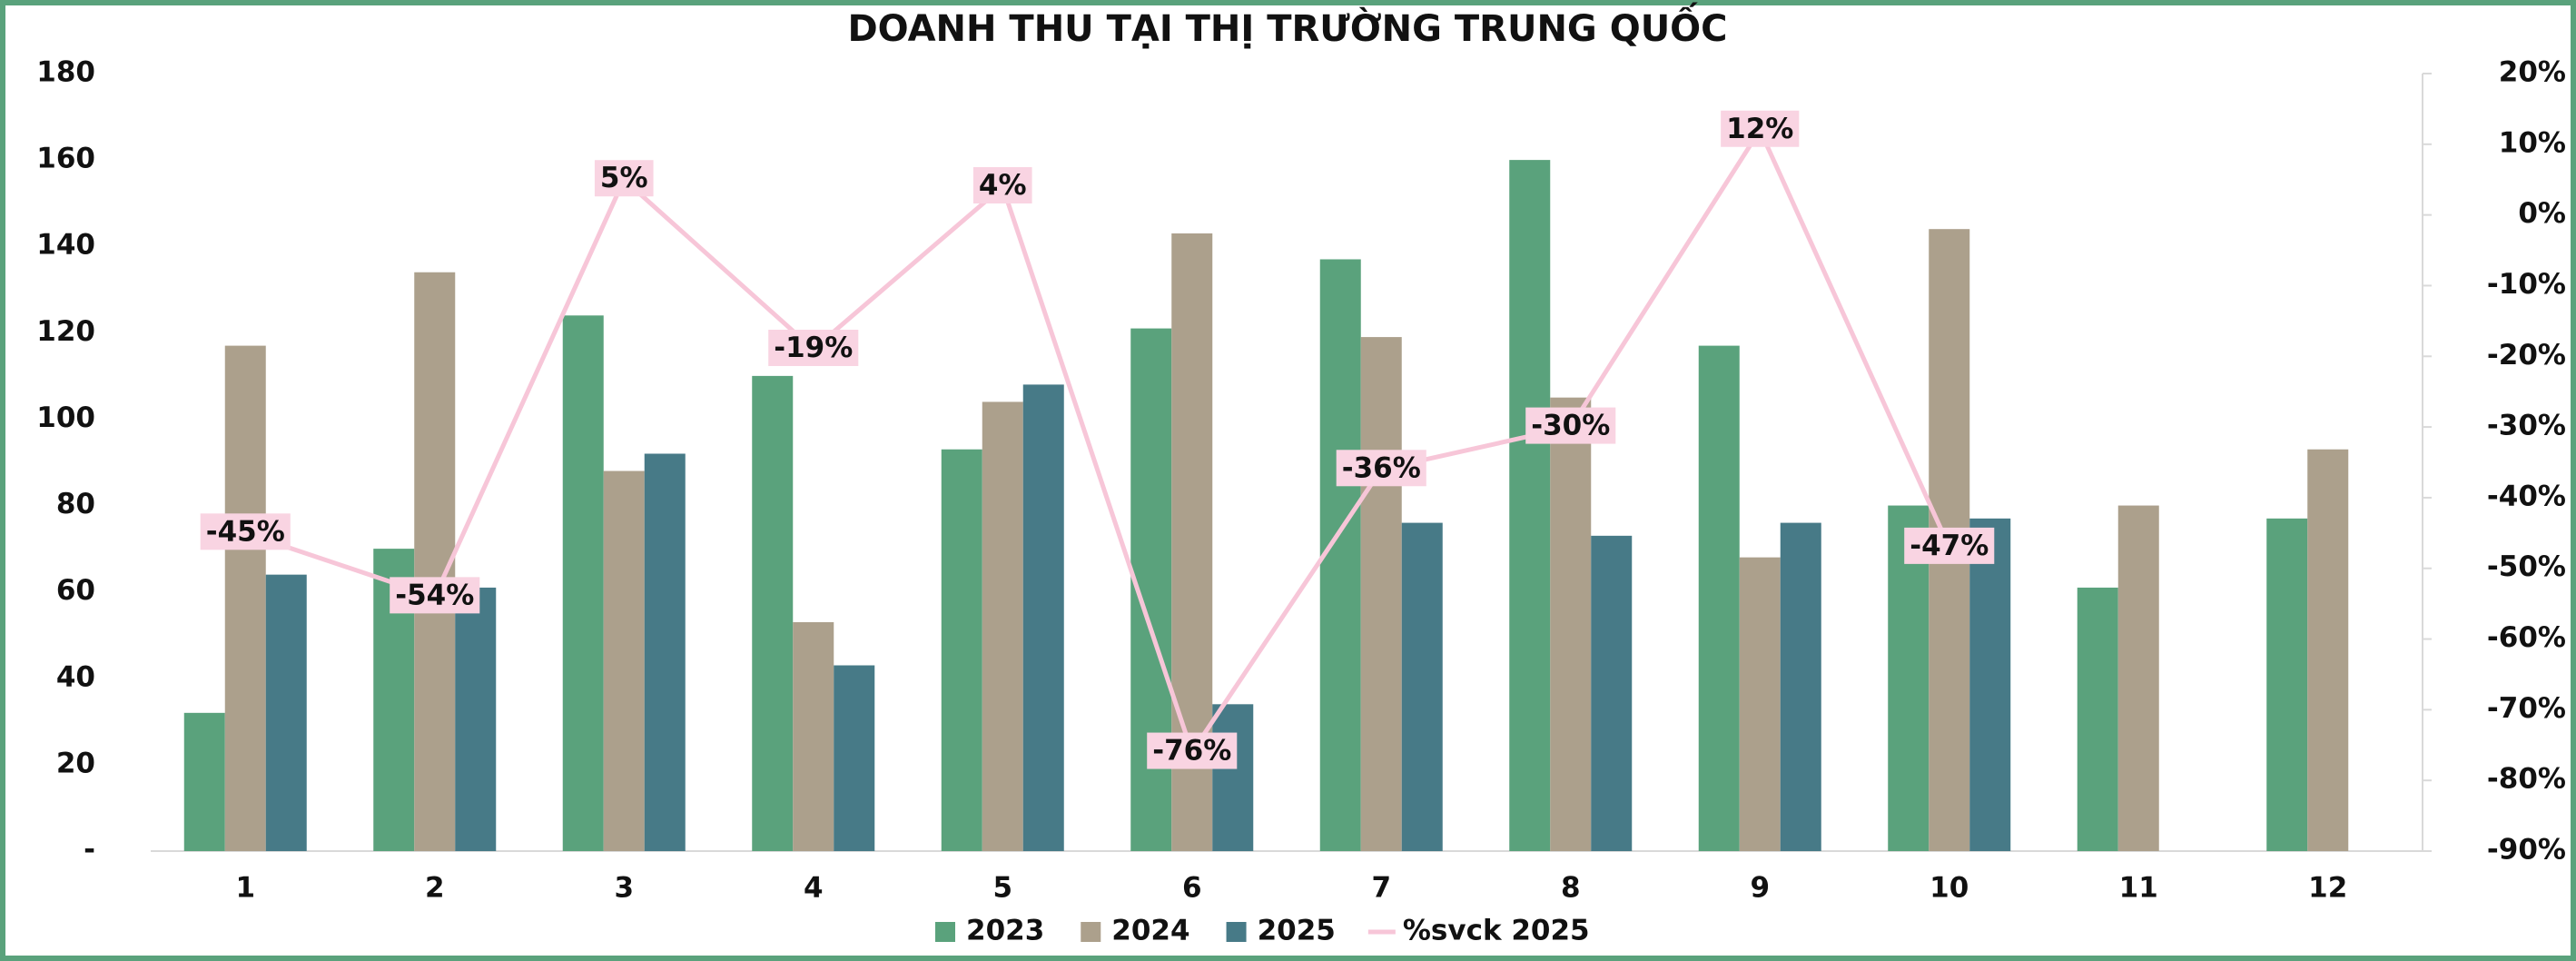  Describe the element at coordinates (1287, 26) in the screenshot. I see `chart-title: DOANH THU TẠI THỊ TRƯỜNG TRUNG QUỐC` at that location.